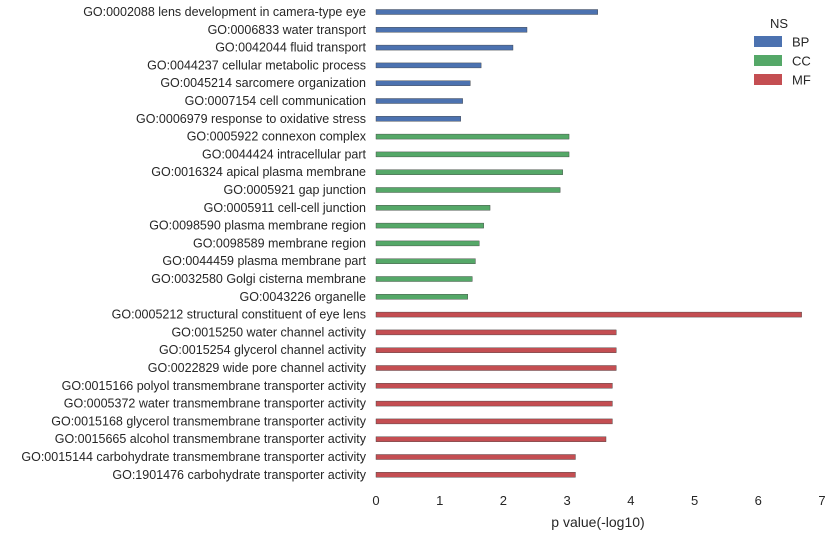 The height and width of the screenshot is (535, 832). I want to click on legend-swatch-cc, so click(768, 60).